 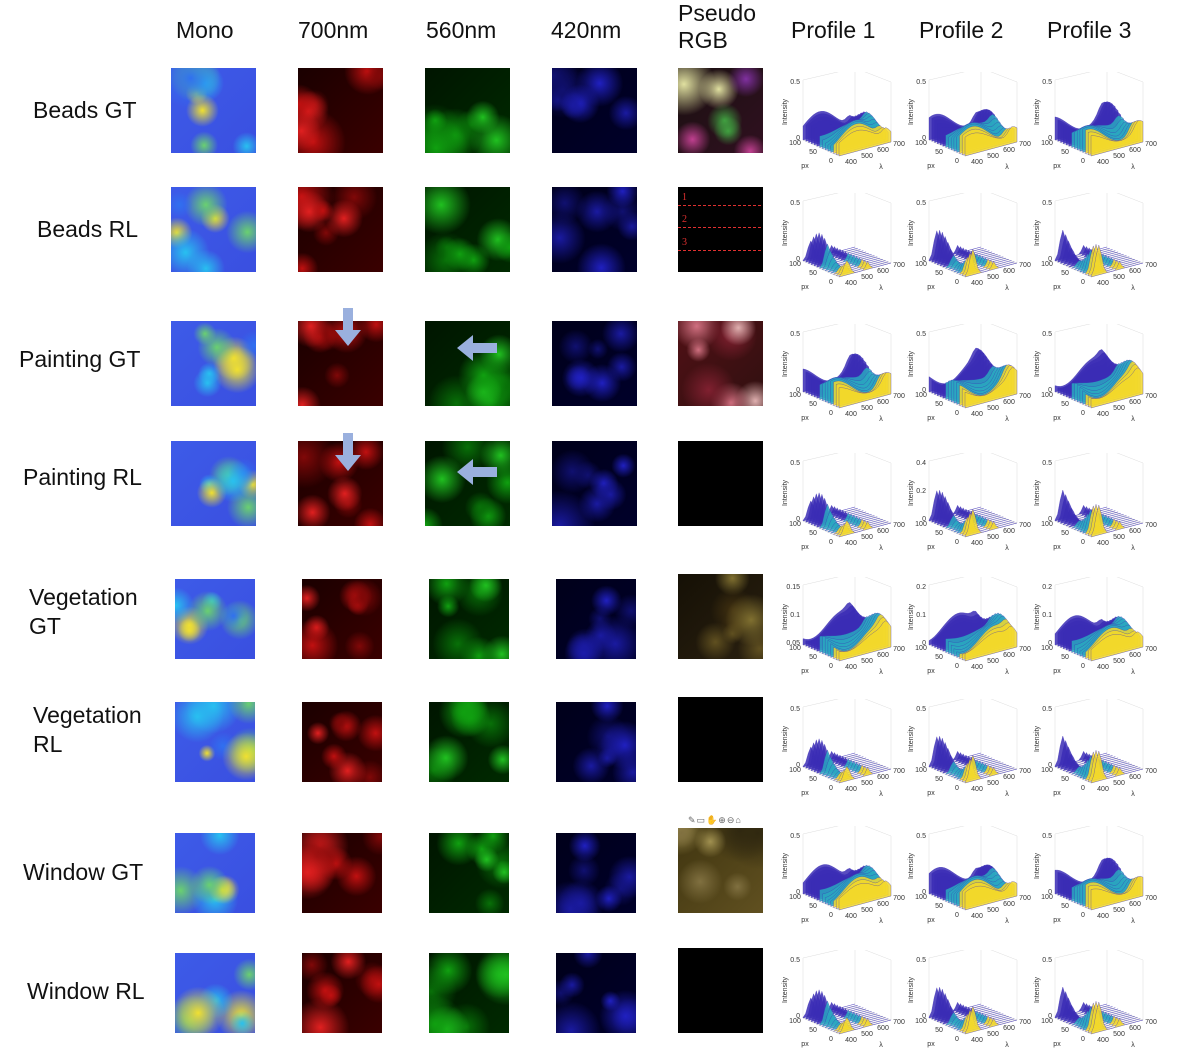 What do you see at coordinates (83, 872) in the screenshot?
I see `row-label-6: Window GT` at bounding box center [83, 872].